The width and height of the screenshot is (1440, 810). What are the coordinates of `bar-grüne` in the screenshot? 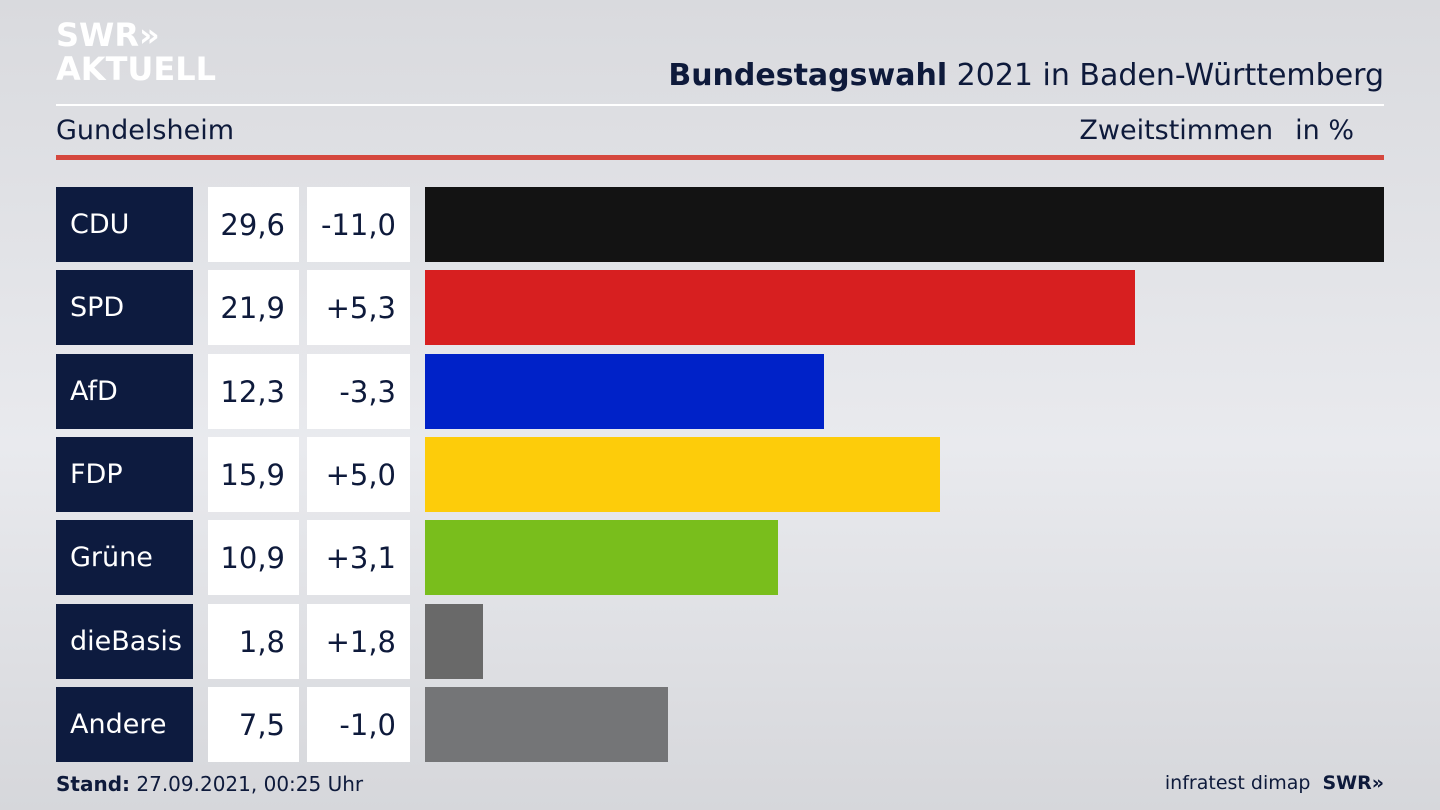 It's located at (601, 557).